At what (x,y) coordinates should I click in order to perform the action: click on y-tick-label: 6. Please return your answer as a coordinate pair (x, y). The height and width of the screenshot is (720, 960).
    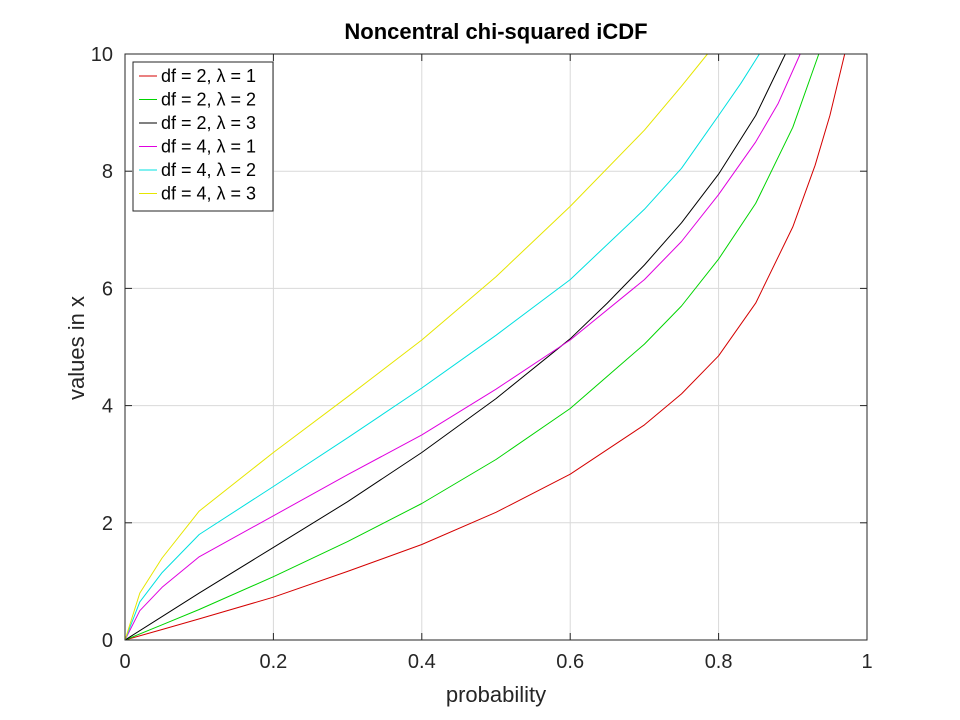
    Looking at the image, I should click on (107, 289).